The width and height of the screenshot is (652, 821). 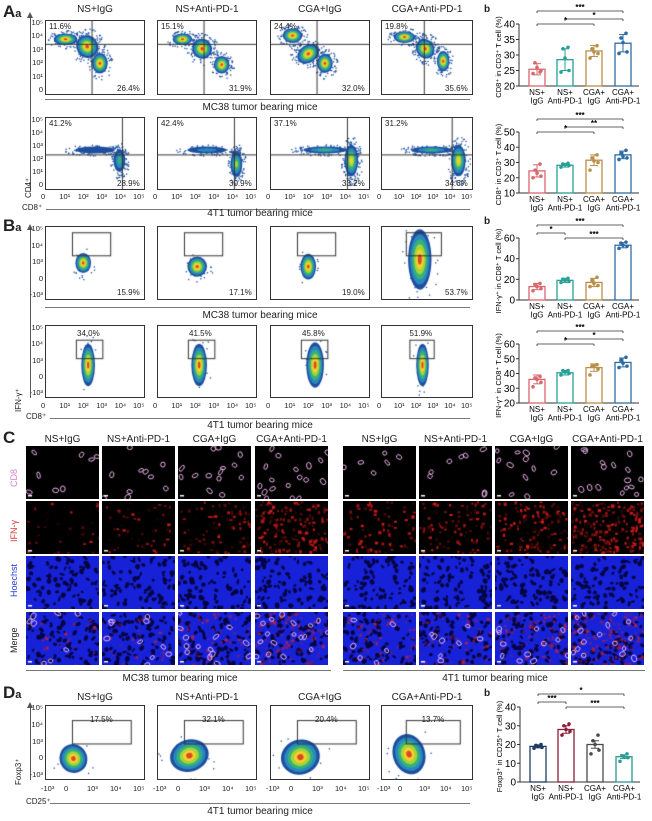 I want to click on row-caption: MC38 tumor bearing mice, so click(x=260, y=315).